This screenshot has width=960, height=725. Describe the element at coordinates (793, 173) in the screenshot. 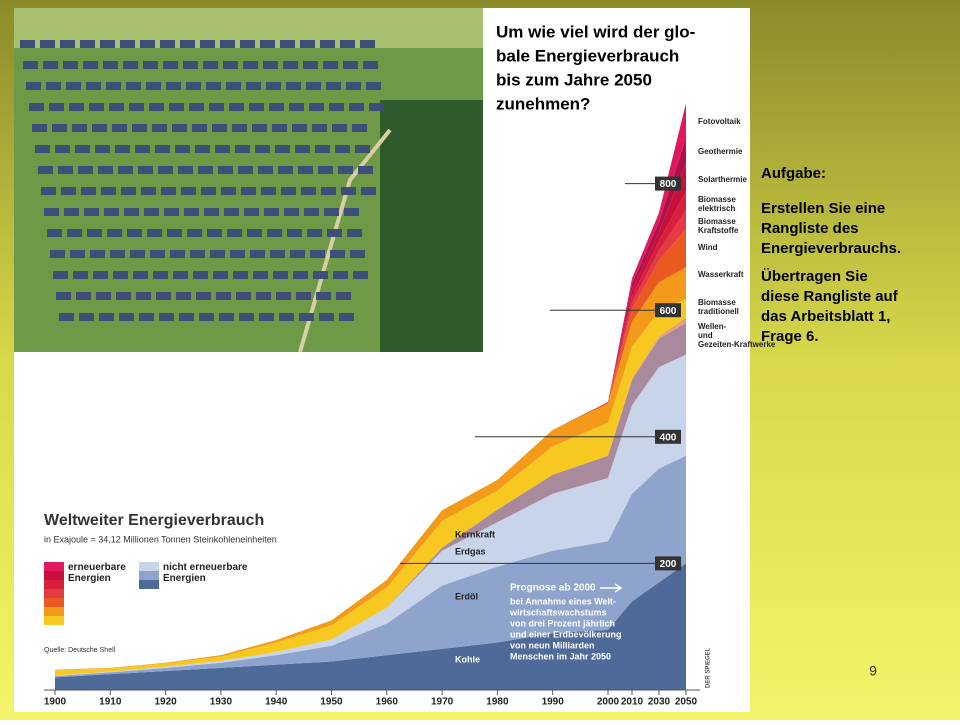

I see `task-title: Aufgabe:` at that location.